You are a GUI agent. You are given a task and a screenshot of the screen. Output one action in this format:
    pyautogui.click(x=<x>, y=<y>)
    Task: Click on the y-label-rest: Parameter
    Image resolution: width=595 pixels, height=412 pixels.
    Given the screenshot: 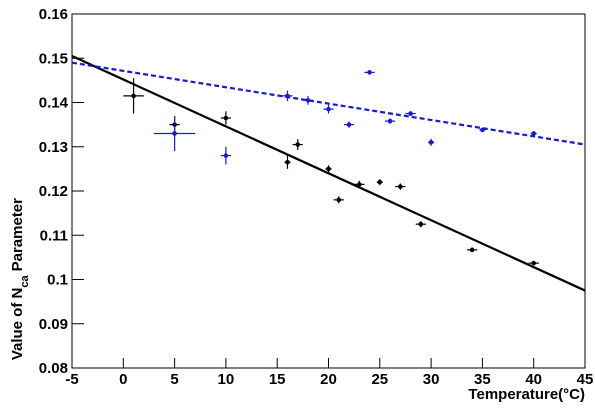 What is the action you would take?
    pyautogui.click(x=17, y=235)
    